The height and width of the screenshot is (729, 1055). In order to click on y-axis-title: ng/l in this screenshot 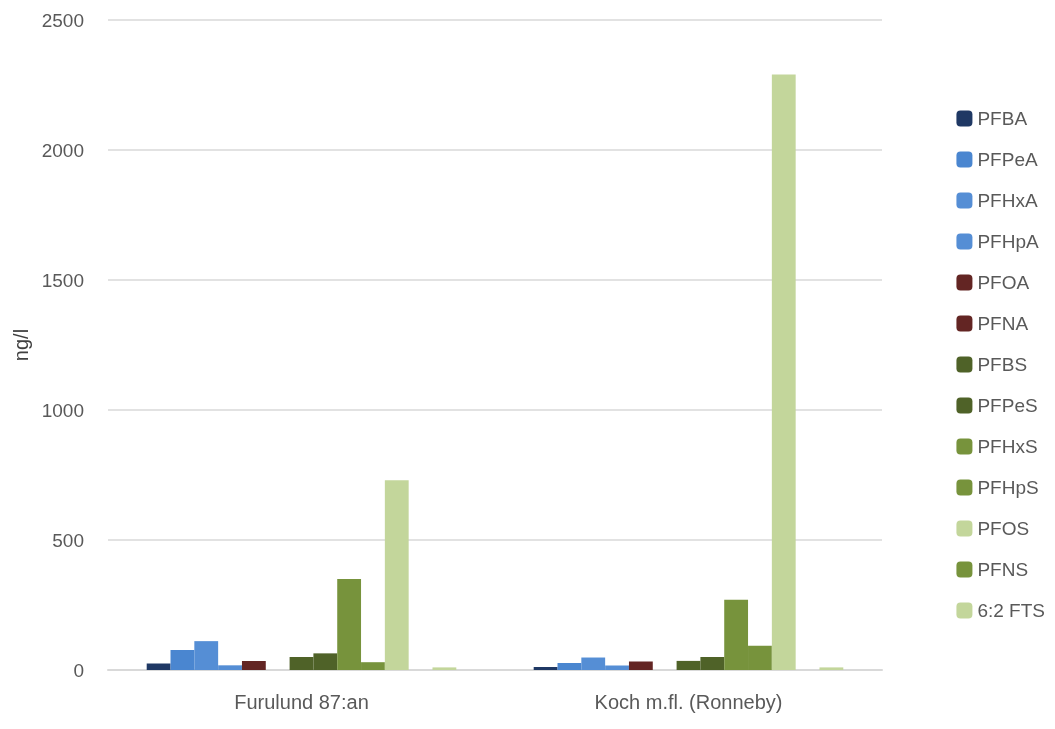, I will do `click(20, 345)`.